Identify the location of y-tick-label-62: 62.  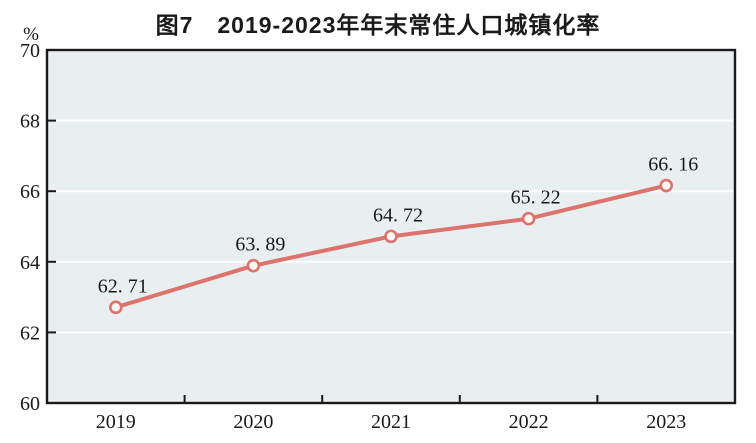
(30, 333).